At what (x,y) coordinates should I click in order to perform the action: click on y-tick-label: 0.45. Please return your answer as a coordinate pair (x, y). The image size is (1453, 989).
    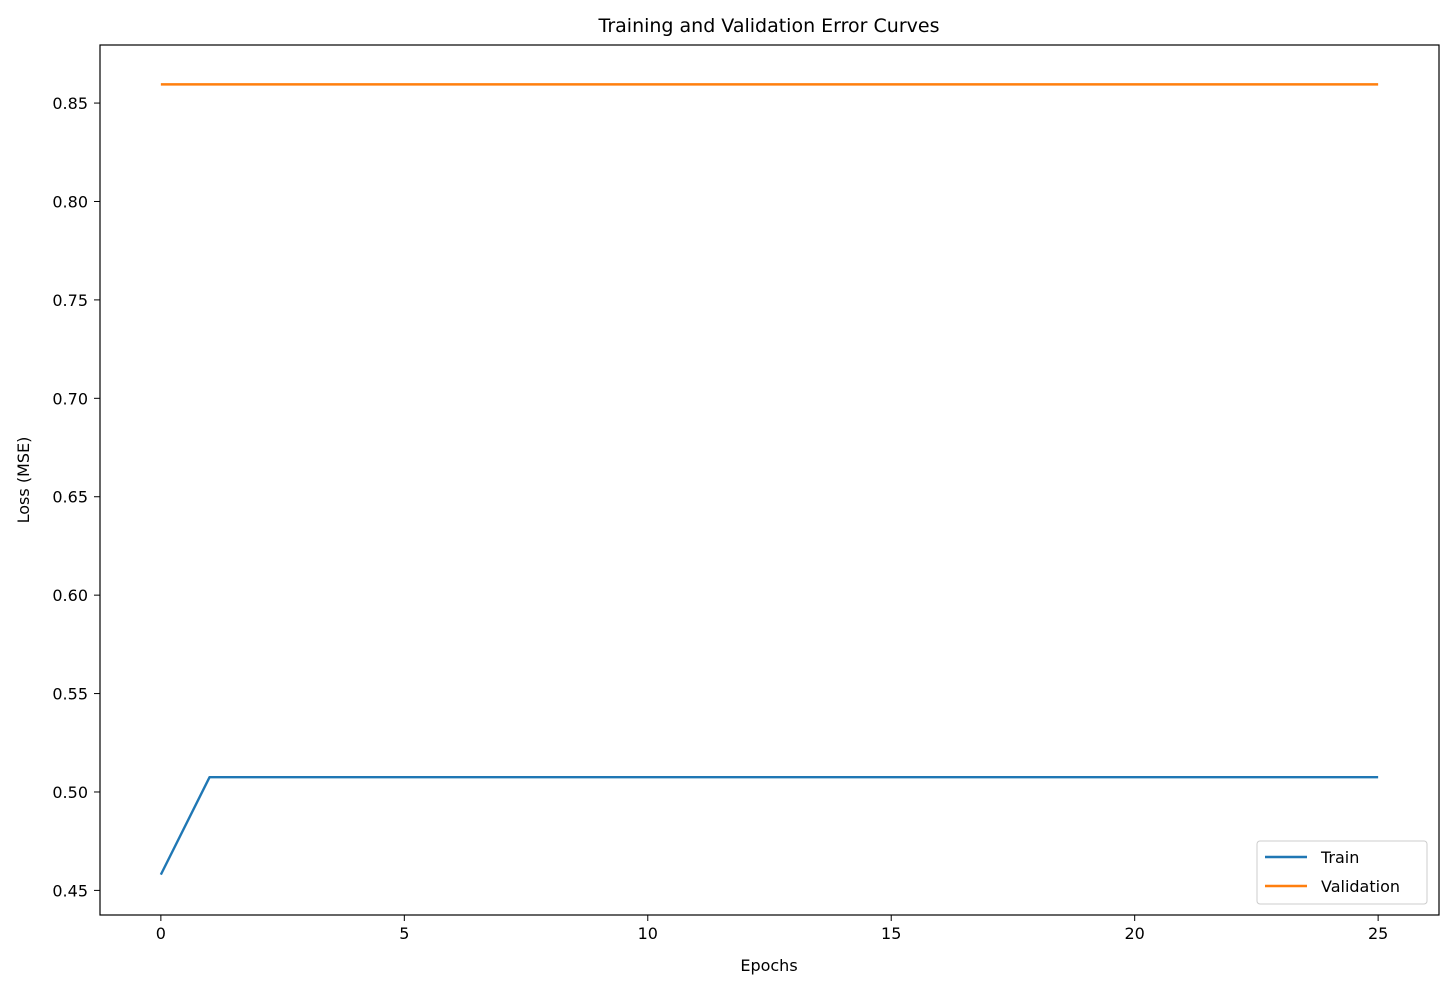
    Looking at the image, I should click on (70, 890).